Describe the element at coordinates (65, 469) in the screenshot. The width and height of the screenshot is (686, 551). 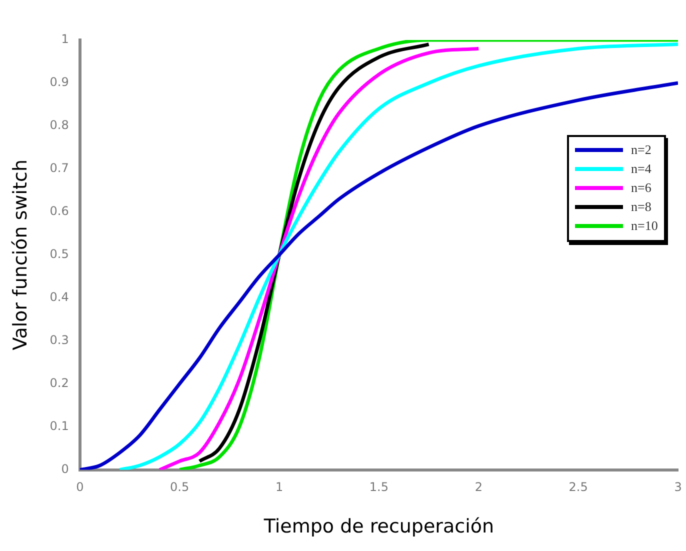
I see `y-tick-label: 0` at that location.